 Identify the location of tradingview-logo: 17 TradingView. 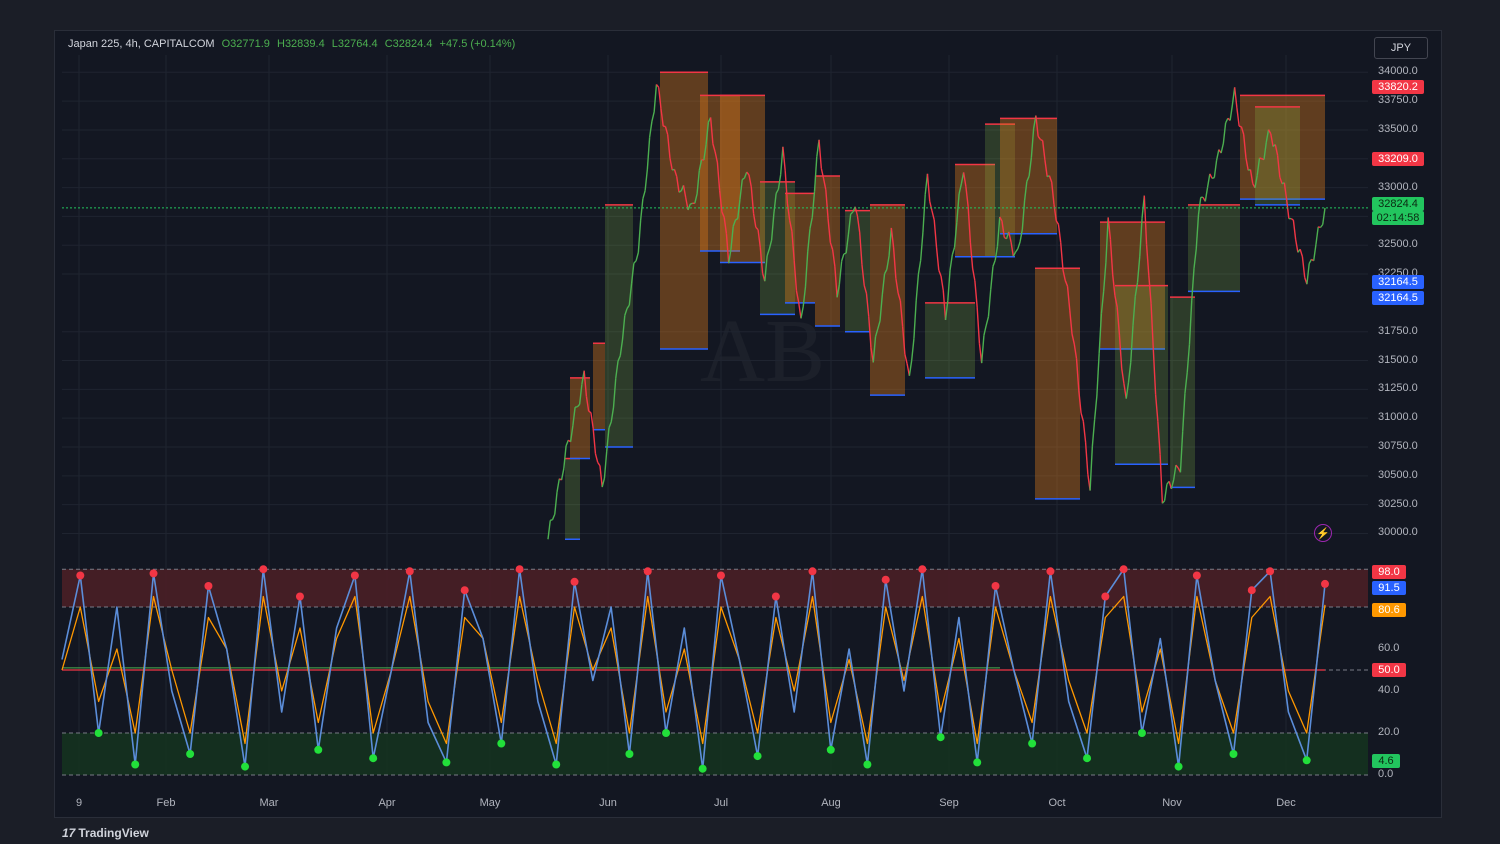
(105, 833).